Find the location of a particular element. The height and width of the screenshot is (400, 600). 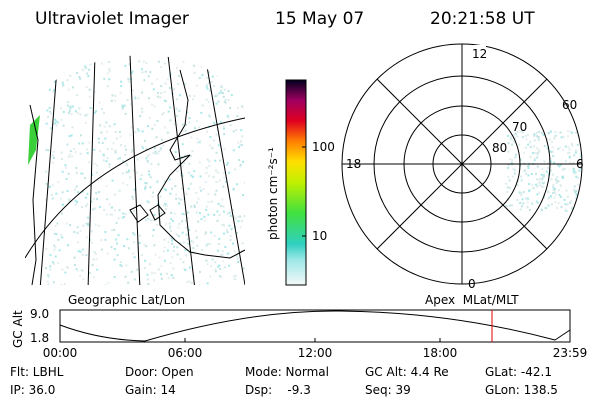

time: 20:21:58 UT is located at coordinates (482, 19).